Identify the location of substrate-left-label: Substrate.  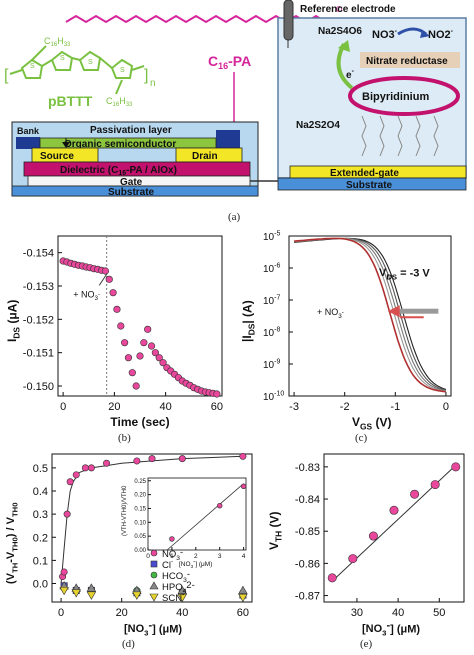
(131, 192).